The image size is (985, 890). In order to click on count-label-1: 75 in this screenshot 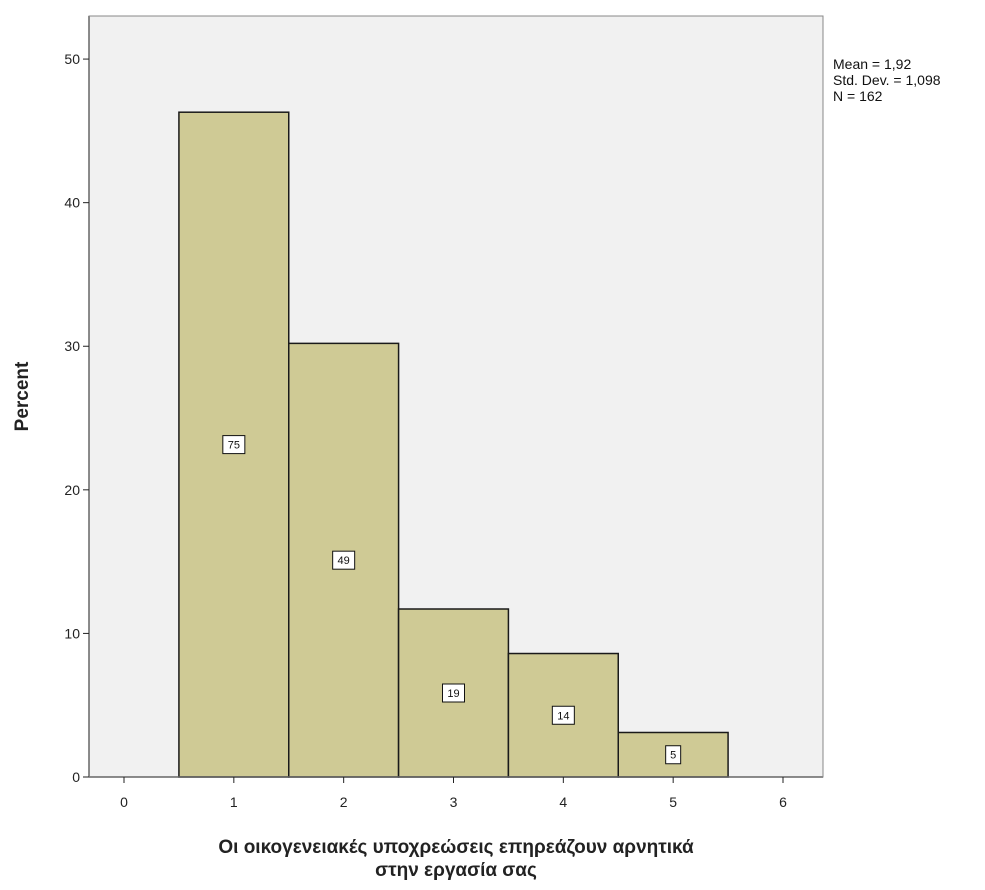, I will do `click(234, 446)`.